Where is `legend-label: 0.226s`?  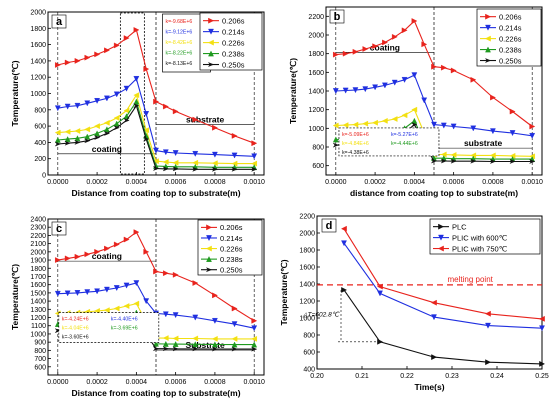
legend-label: 0.226s is located at coordinates (233, 42).